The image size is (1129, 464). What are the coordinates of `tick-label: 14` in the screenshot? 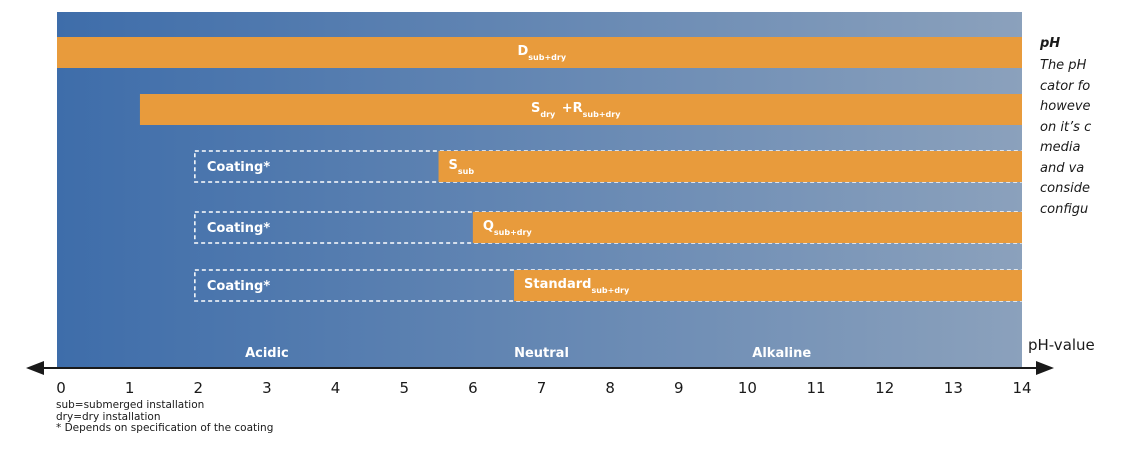 It's located at (1021, 388).